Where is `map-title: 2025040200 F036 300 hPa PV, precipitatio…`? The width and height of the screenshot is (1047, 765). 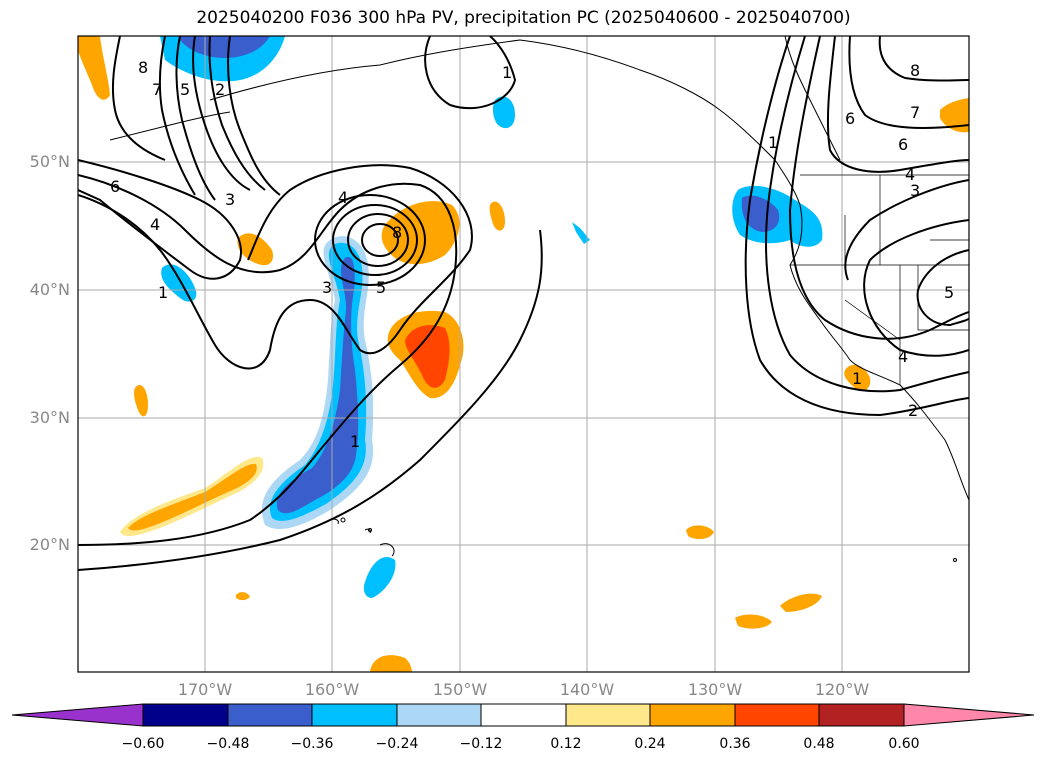
map-title: 2025040200 F036 300 hPa PV, precipitatio… is located at coordinates (523, 18).